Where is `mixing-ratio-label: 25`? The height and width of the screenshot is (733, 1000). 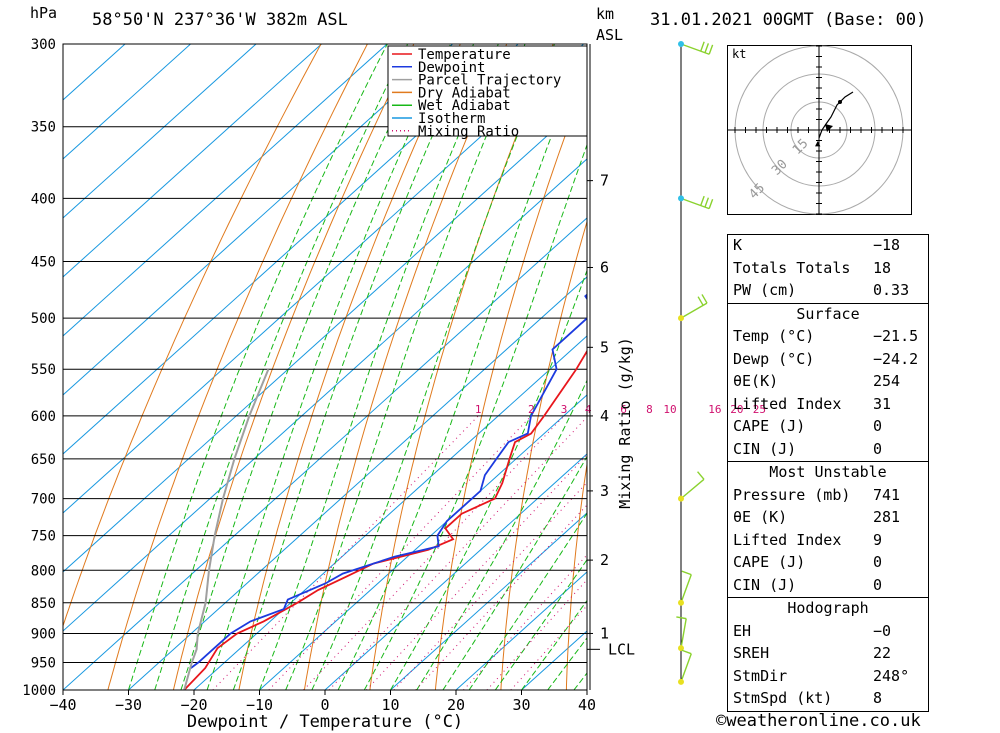
mixing-ratio-label: 25 is located at coordinates (759, 409).